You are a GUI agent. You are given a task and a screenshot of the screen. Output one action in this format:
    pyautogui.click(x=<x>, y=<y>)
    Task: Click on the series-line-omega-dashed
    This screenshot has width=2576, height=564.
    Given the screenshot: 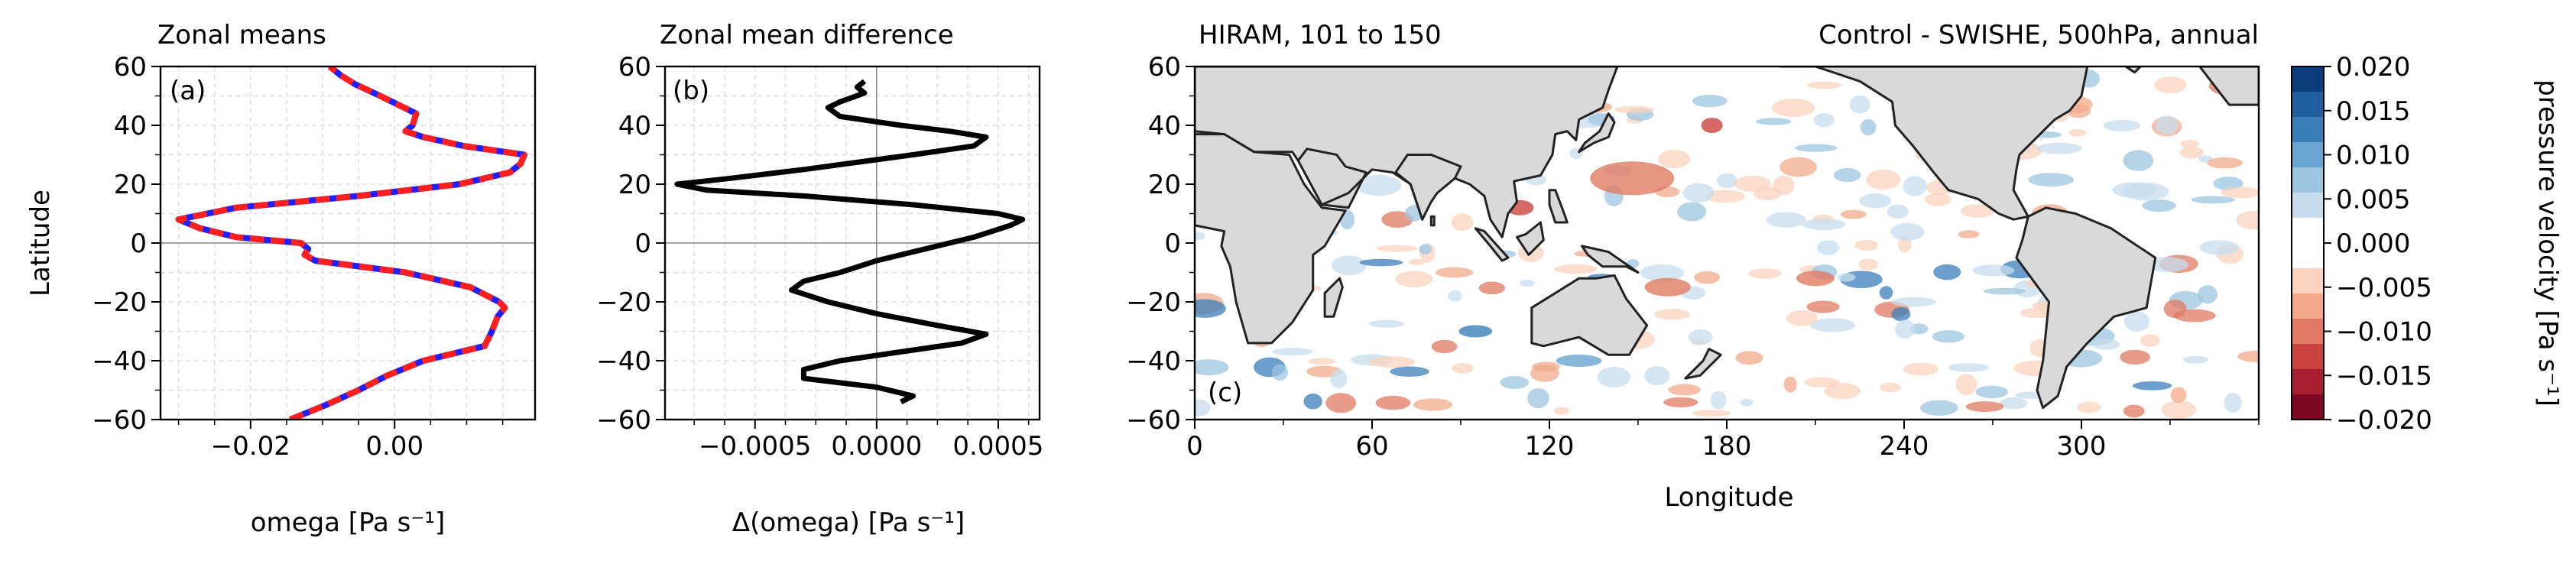 What is the action you would take?
    pyautogui.click(x=351, y=243)
    